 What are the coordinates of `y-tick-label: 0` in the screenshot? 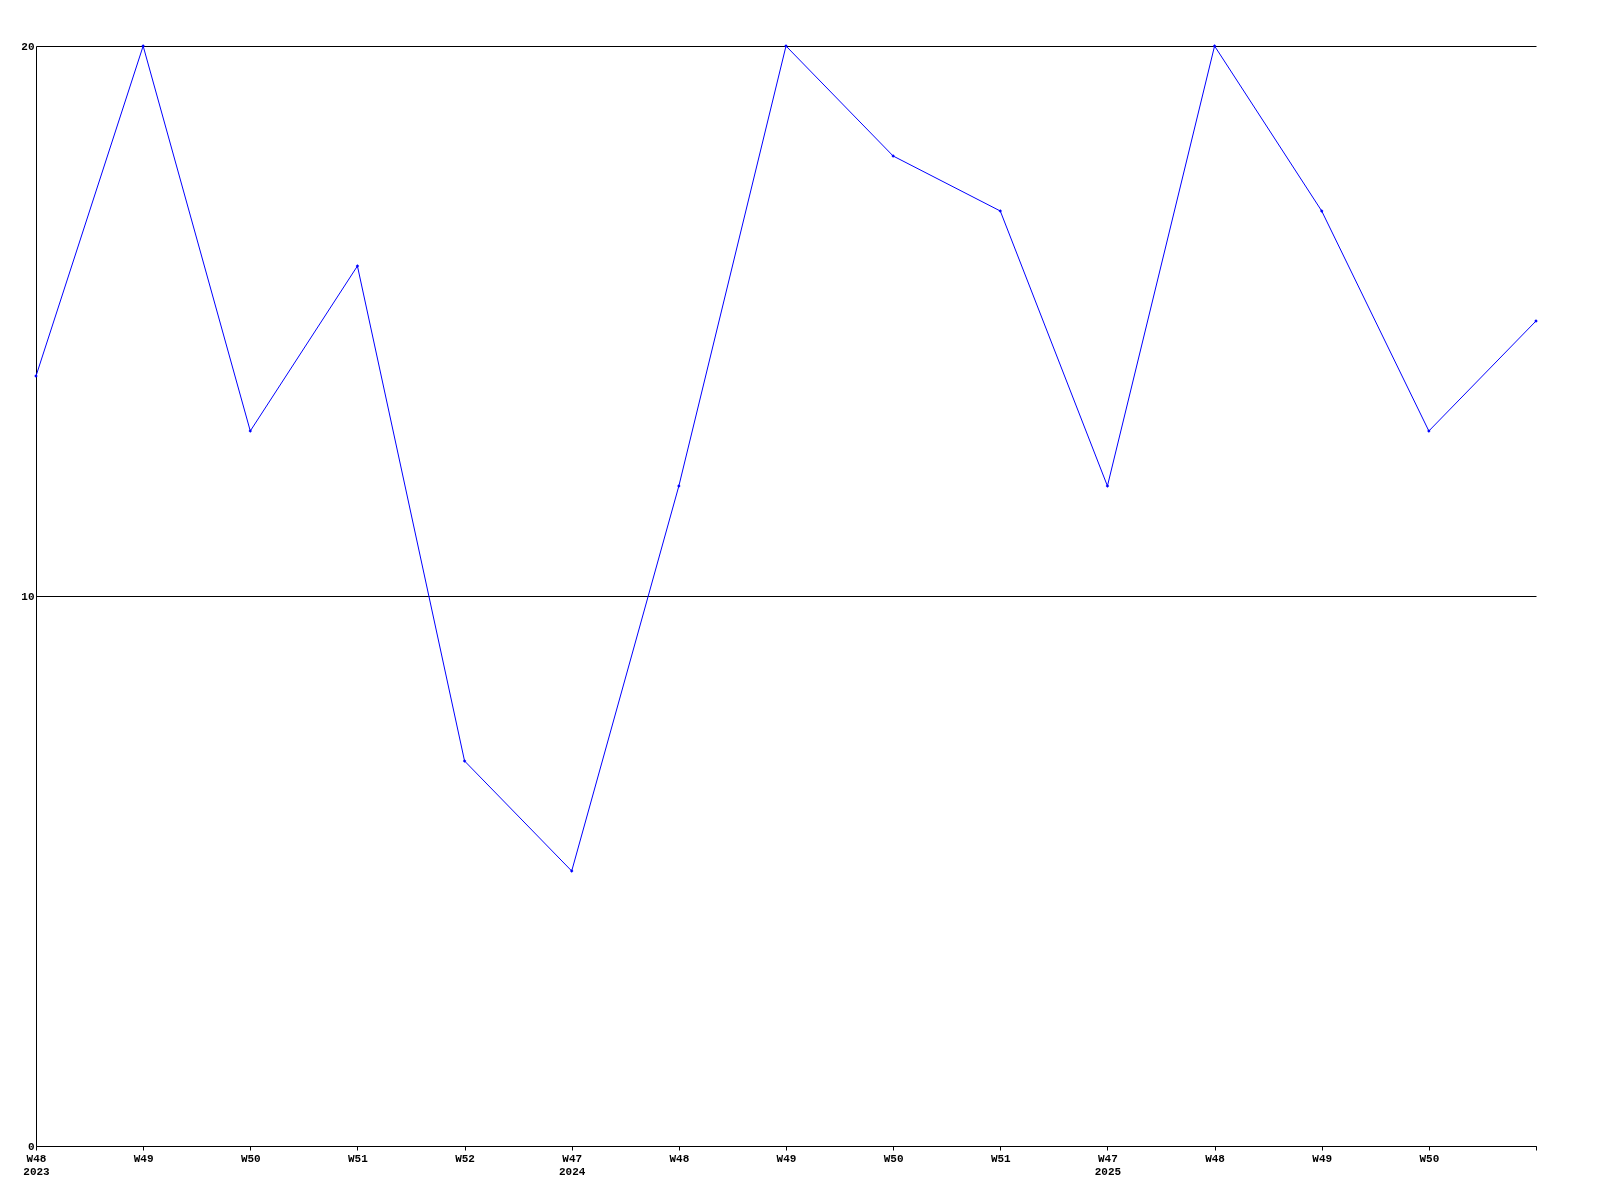 It's located at (31, 1146).